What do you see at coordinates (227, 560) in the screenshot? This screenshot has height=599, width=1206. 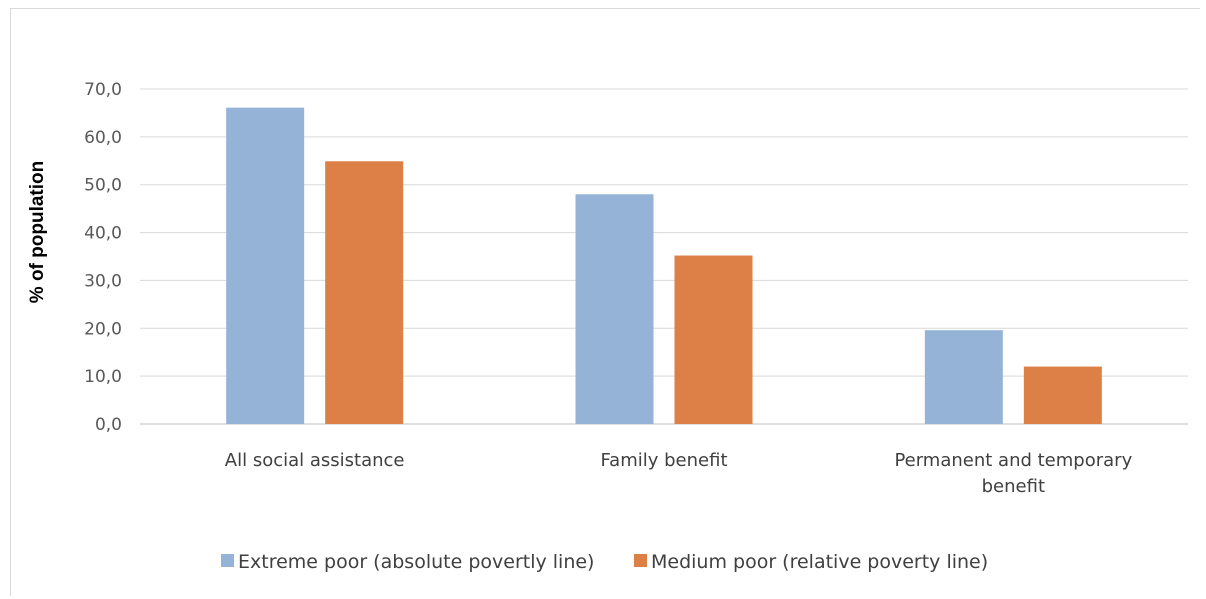 I see `legend-extreme-poor-swatch` at bounding box center [227, 560].